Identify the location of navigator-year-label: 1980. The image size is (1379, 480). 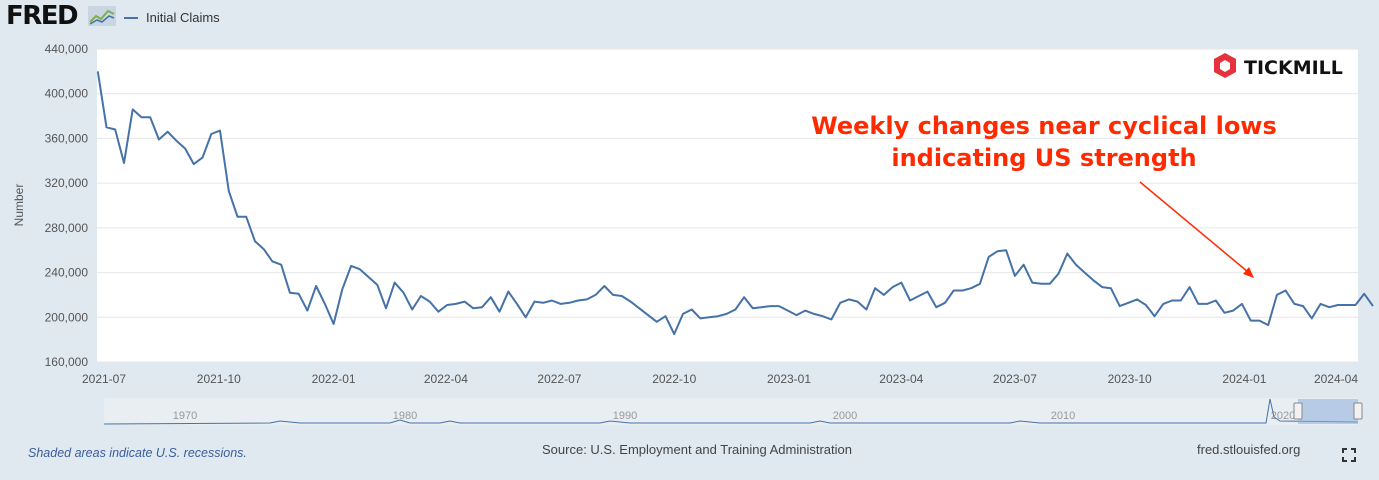
(405, 416).